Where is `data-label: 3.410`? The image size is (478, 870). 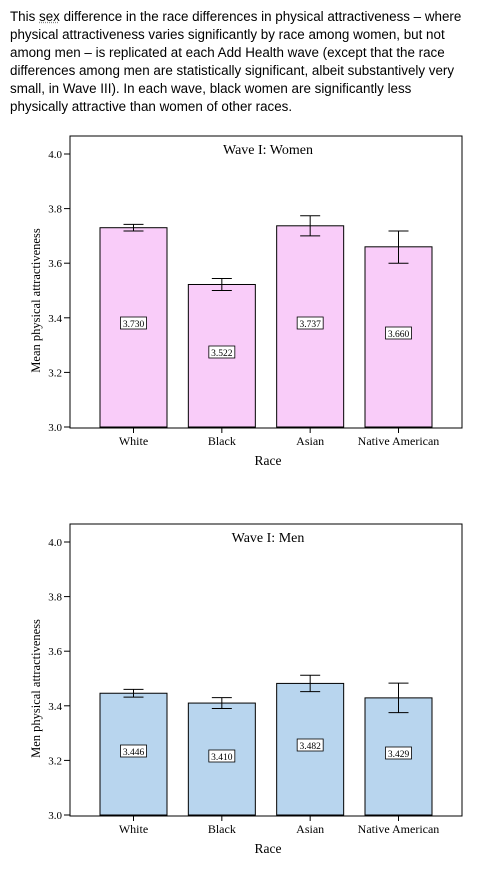 data-label: 3.410 is located at coordinates (222, 758).